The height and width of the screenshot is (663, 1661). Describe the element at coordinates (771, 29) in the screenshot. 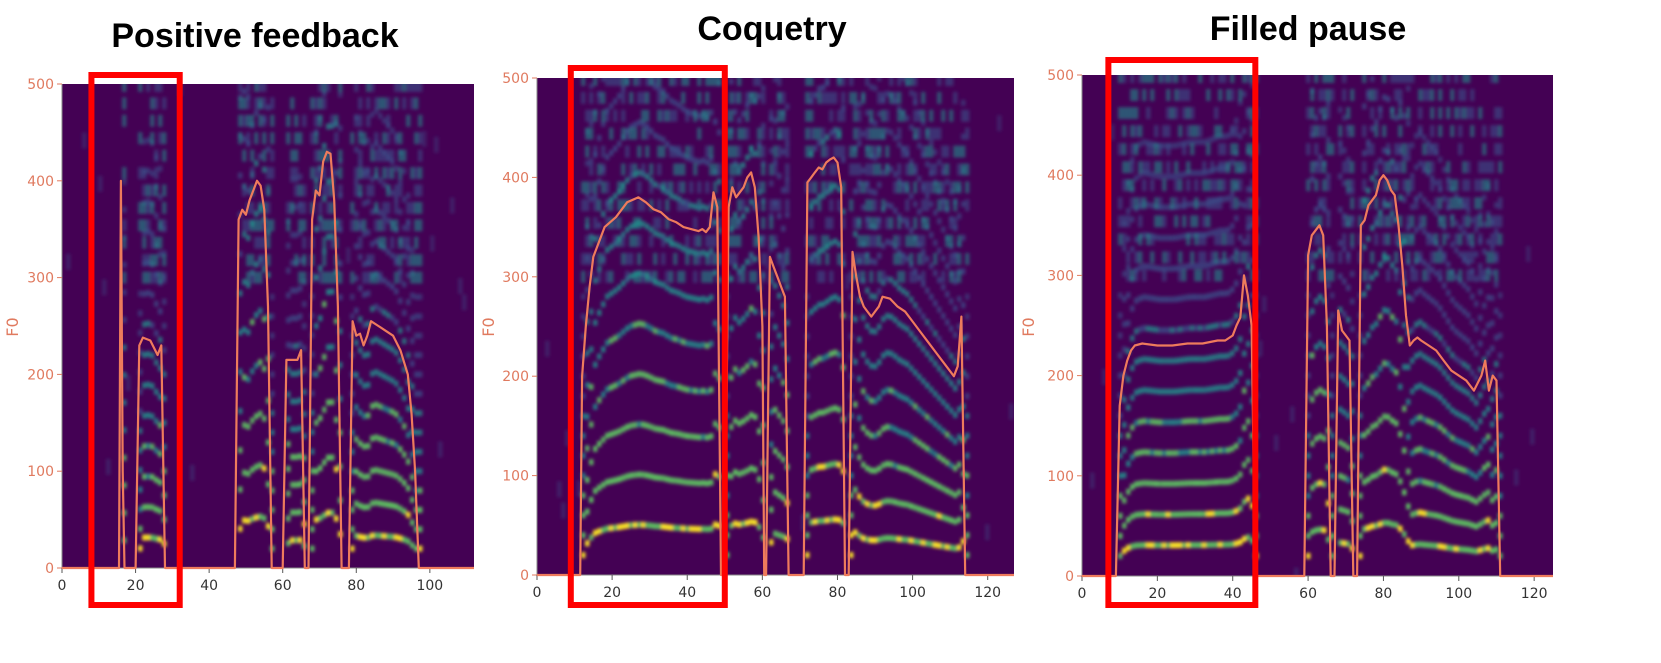

I see `chart-title: Coquetry` at that location.